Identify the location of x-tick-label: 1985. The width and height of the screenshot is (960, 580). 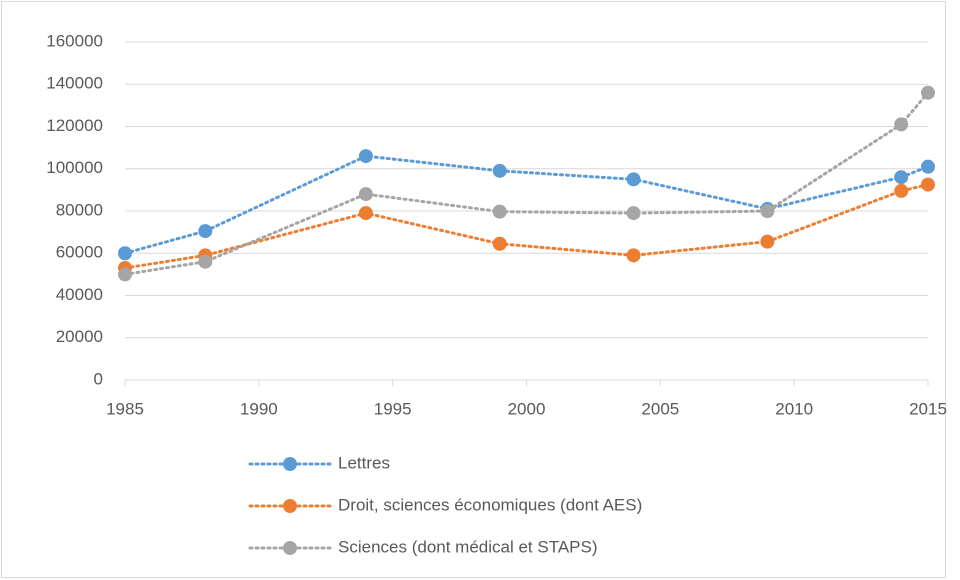
(125, 408).